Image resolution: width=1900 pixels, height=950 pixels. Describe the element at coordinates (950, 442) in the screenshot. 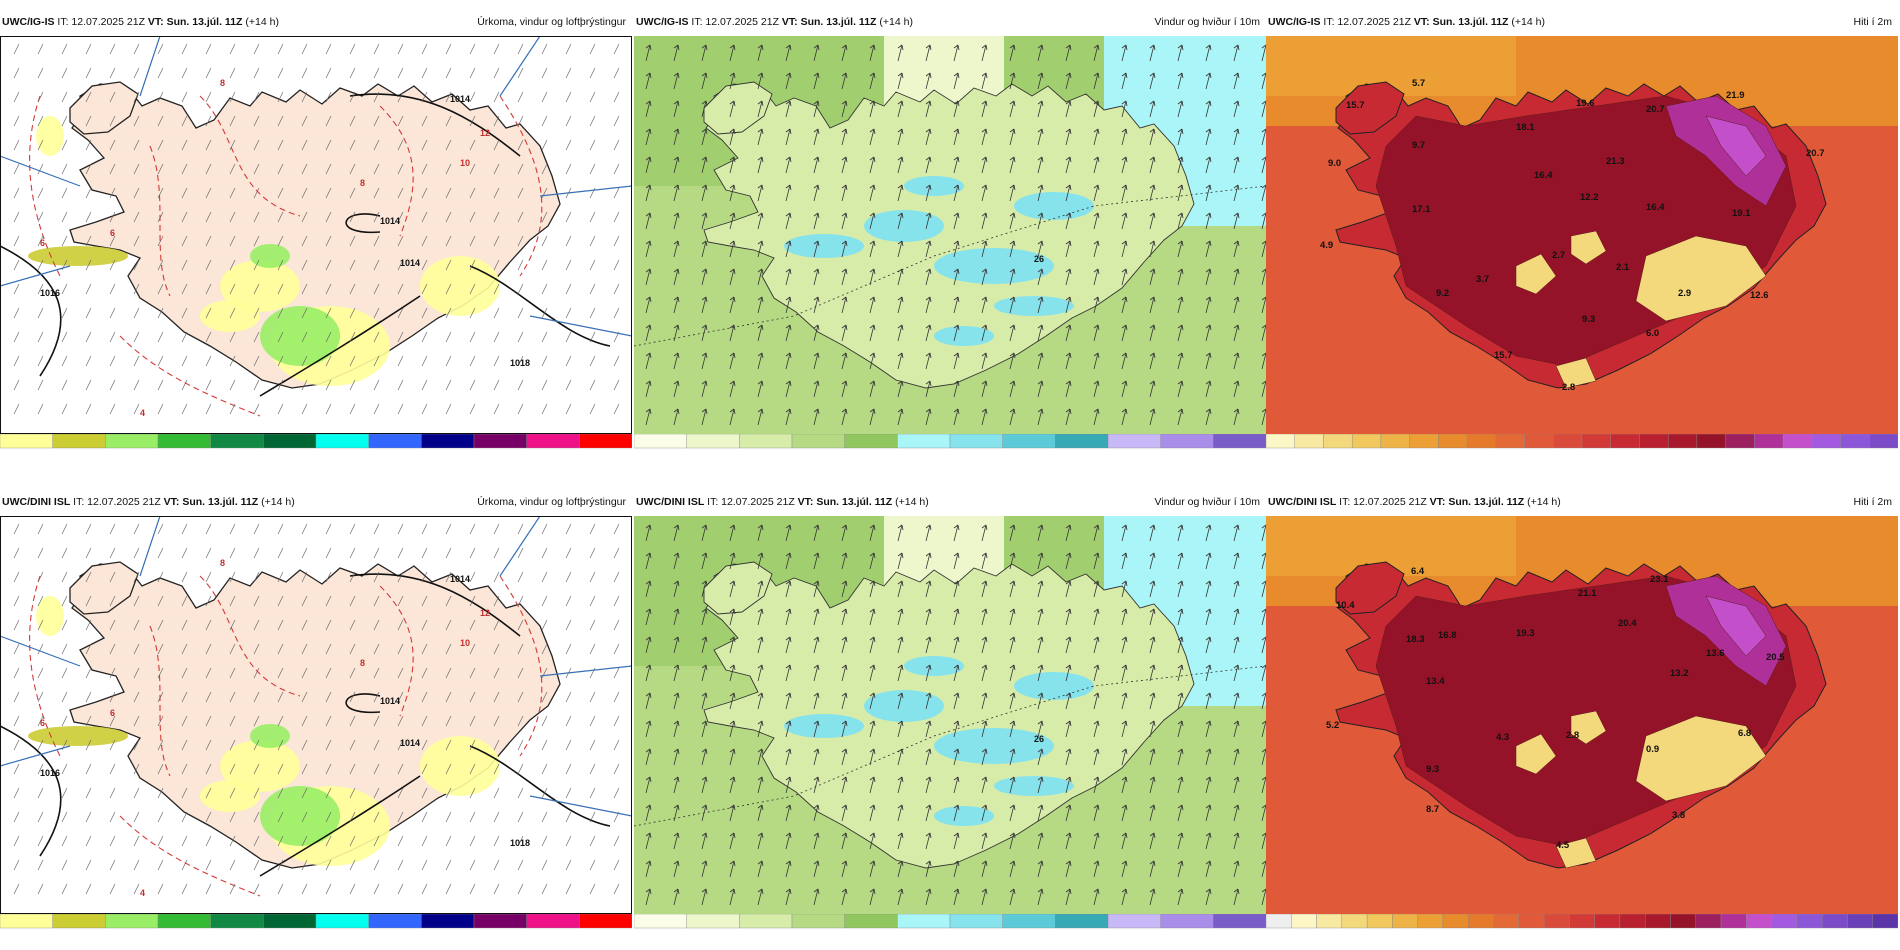

I see `colorbar: 02468101214161820` at that location.